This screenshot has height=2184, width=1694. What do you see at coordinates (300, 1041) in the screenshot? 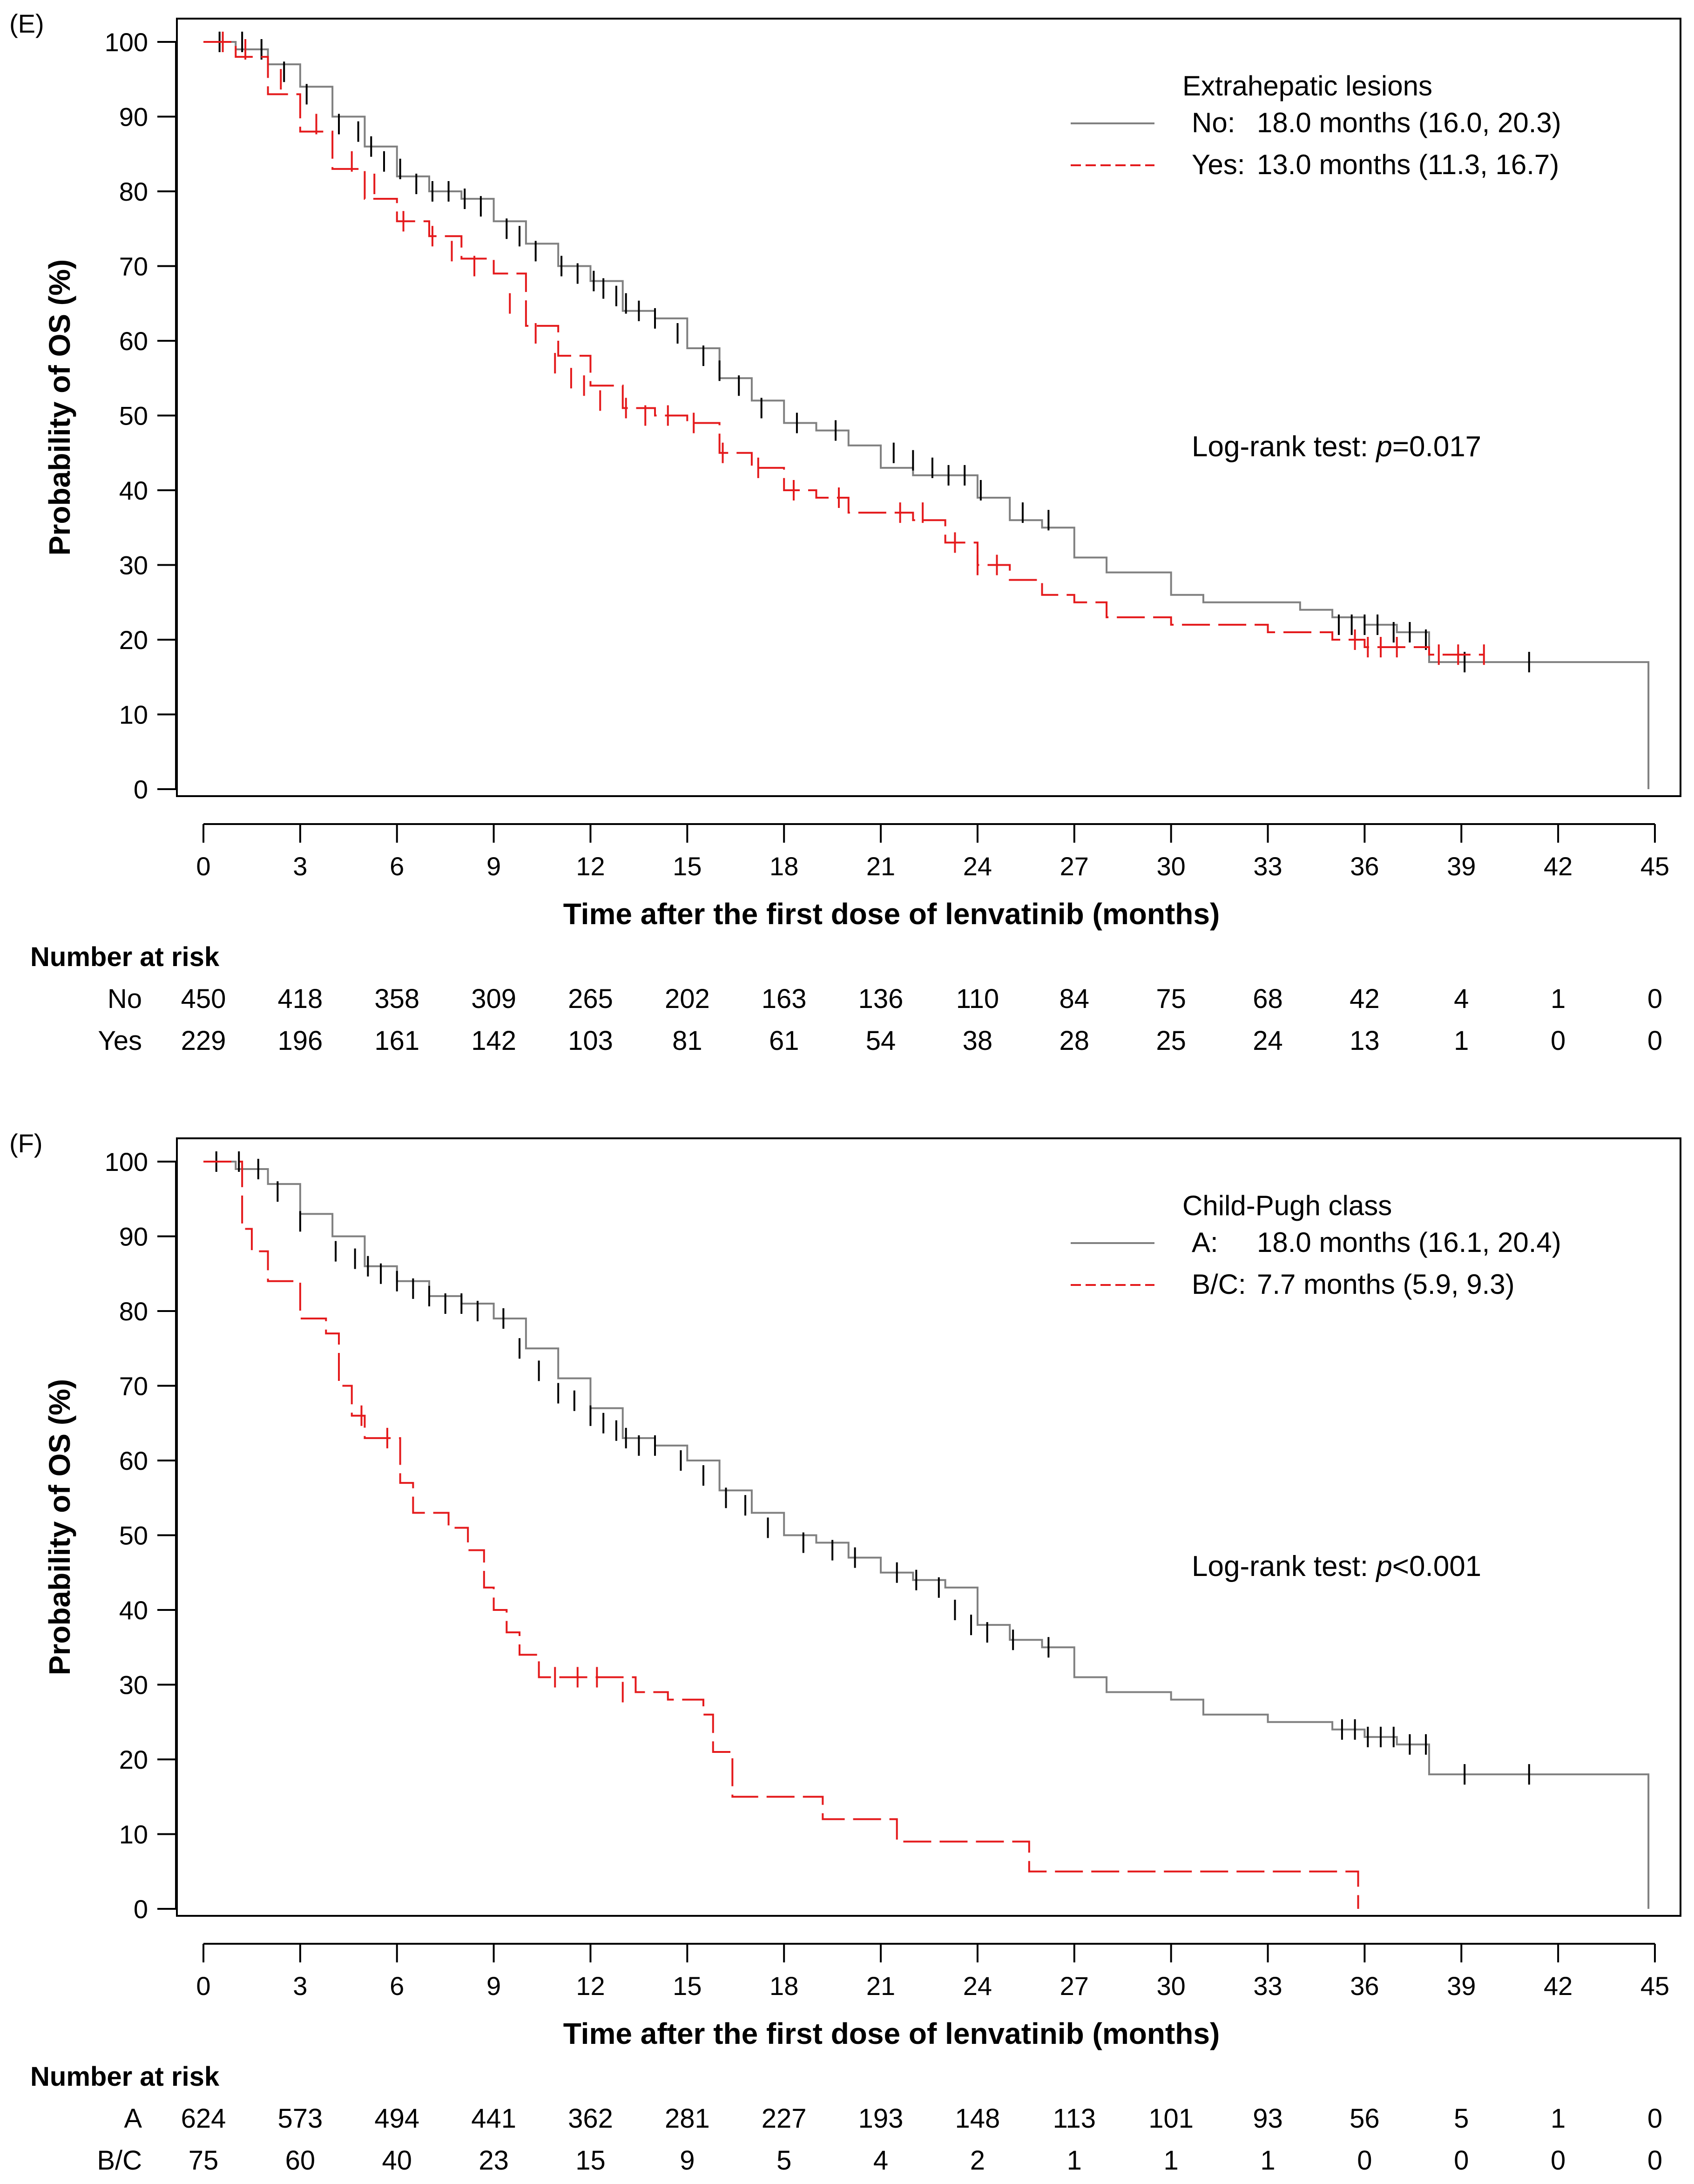
I see `risk-count: 196` at bounding box center [300, 1041].